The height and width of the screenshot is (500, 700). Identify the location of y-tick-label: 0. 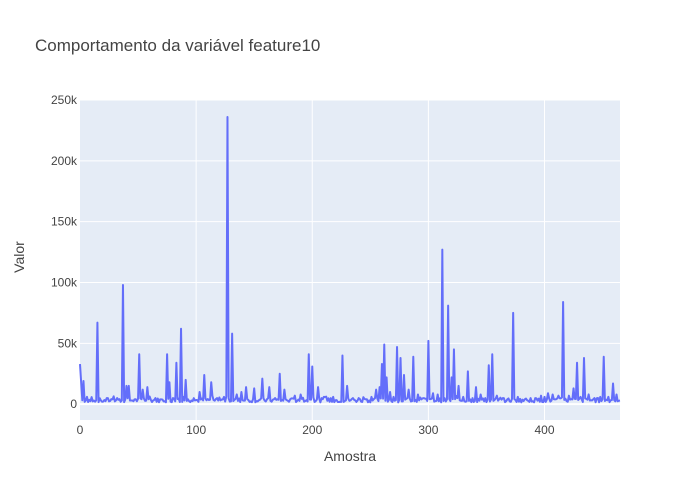
(73, 404).